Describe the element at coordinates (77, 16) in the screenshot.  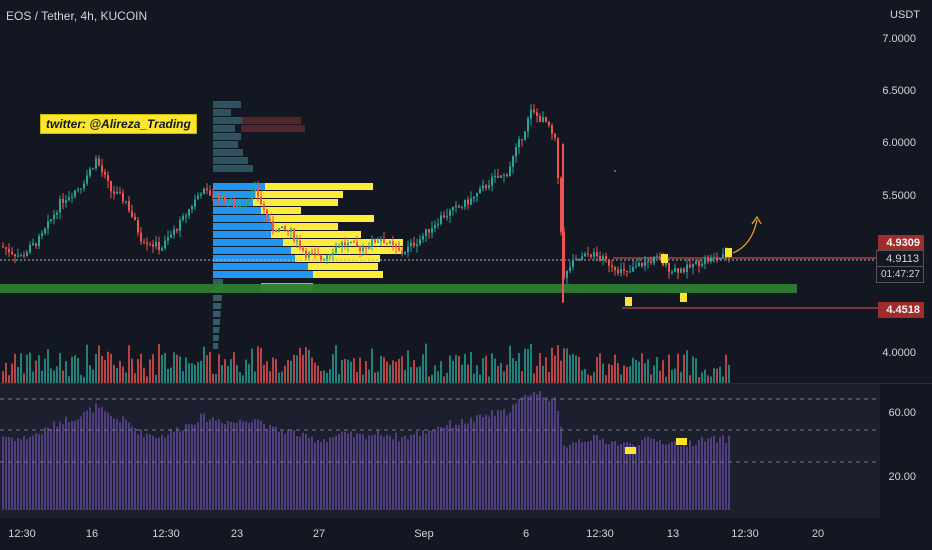
I see `symbol-title: EOS / Tether, 4h, KUCOIN` at that location.